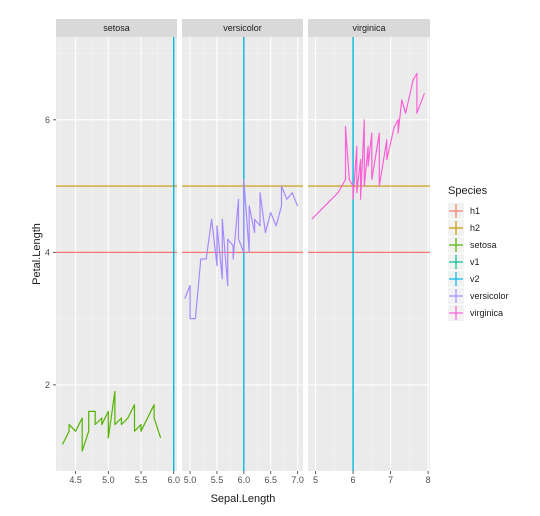  I want to click on legend-label: setosa, so click(483, 245).